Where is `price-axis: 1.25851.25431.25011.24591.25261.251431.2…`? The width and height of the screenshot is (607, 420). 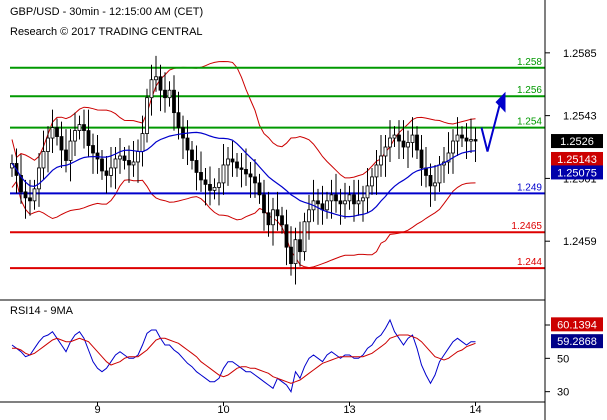 price-axis: 1.25851.25431.25011.24591.25261.251431.2… is located at coordinates (573, 210).